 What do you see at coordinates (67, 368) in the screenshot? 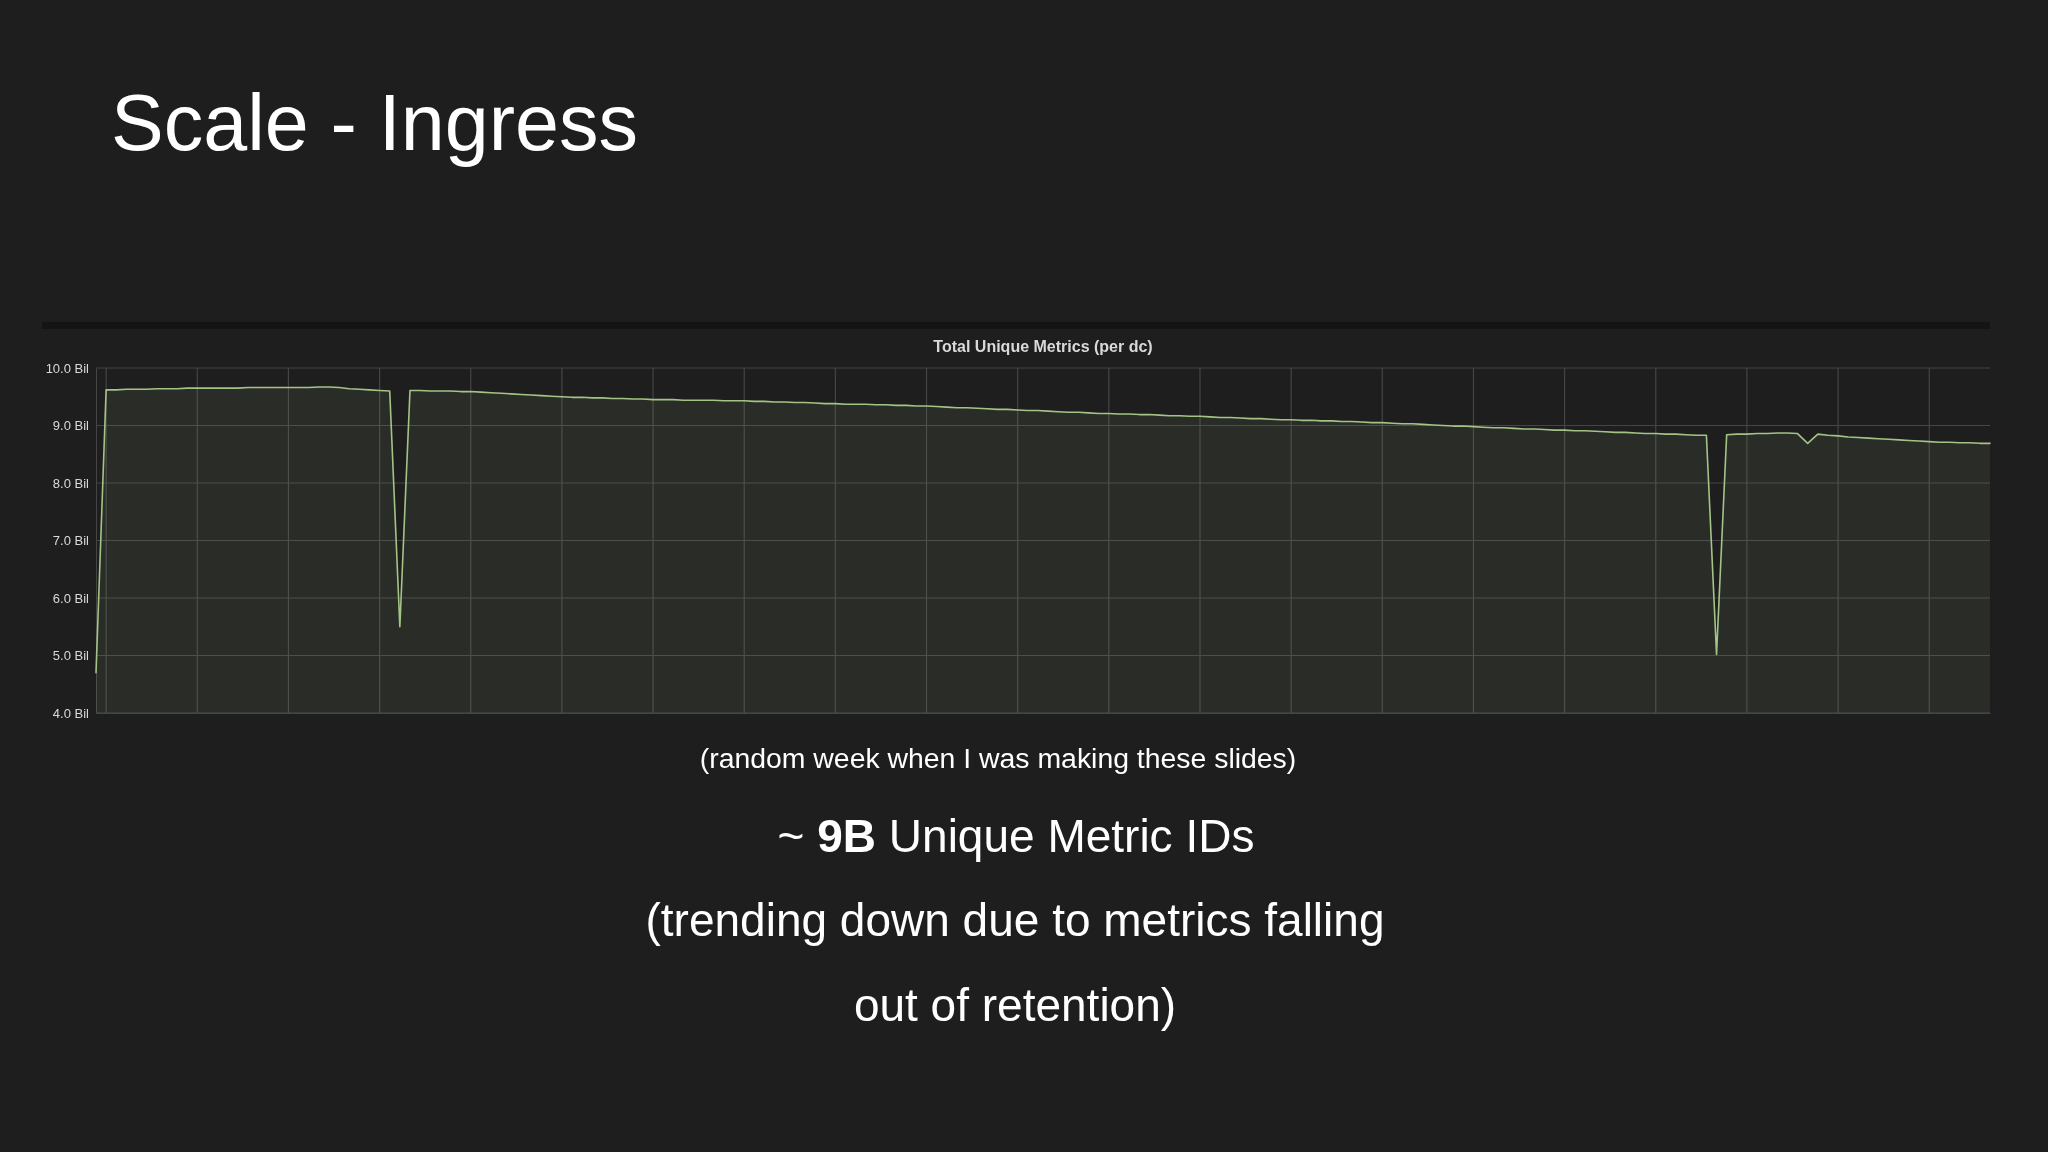
I see `y-tick-label: 10.0 Bil` at bounding box center [67, 368].